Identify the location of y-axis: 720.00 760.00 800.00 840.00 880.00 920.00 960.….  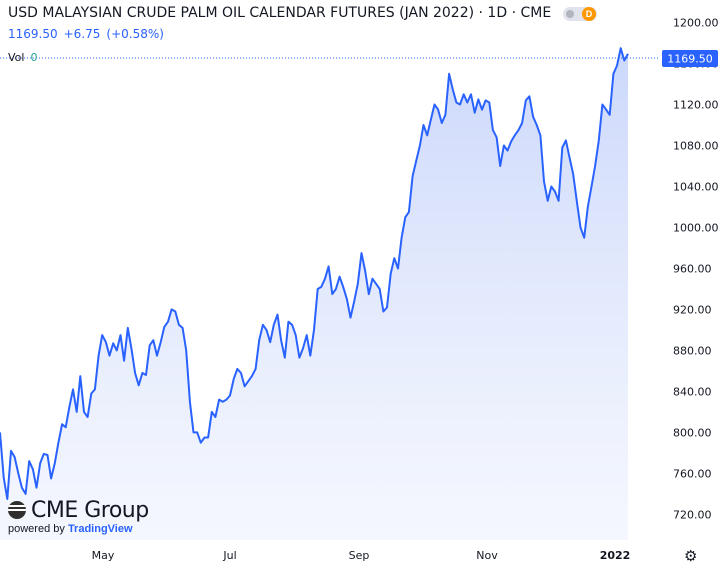
(696, 269).